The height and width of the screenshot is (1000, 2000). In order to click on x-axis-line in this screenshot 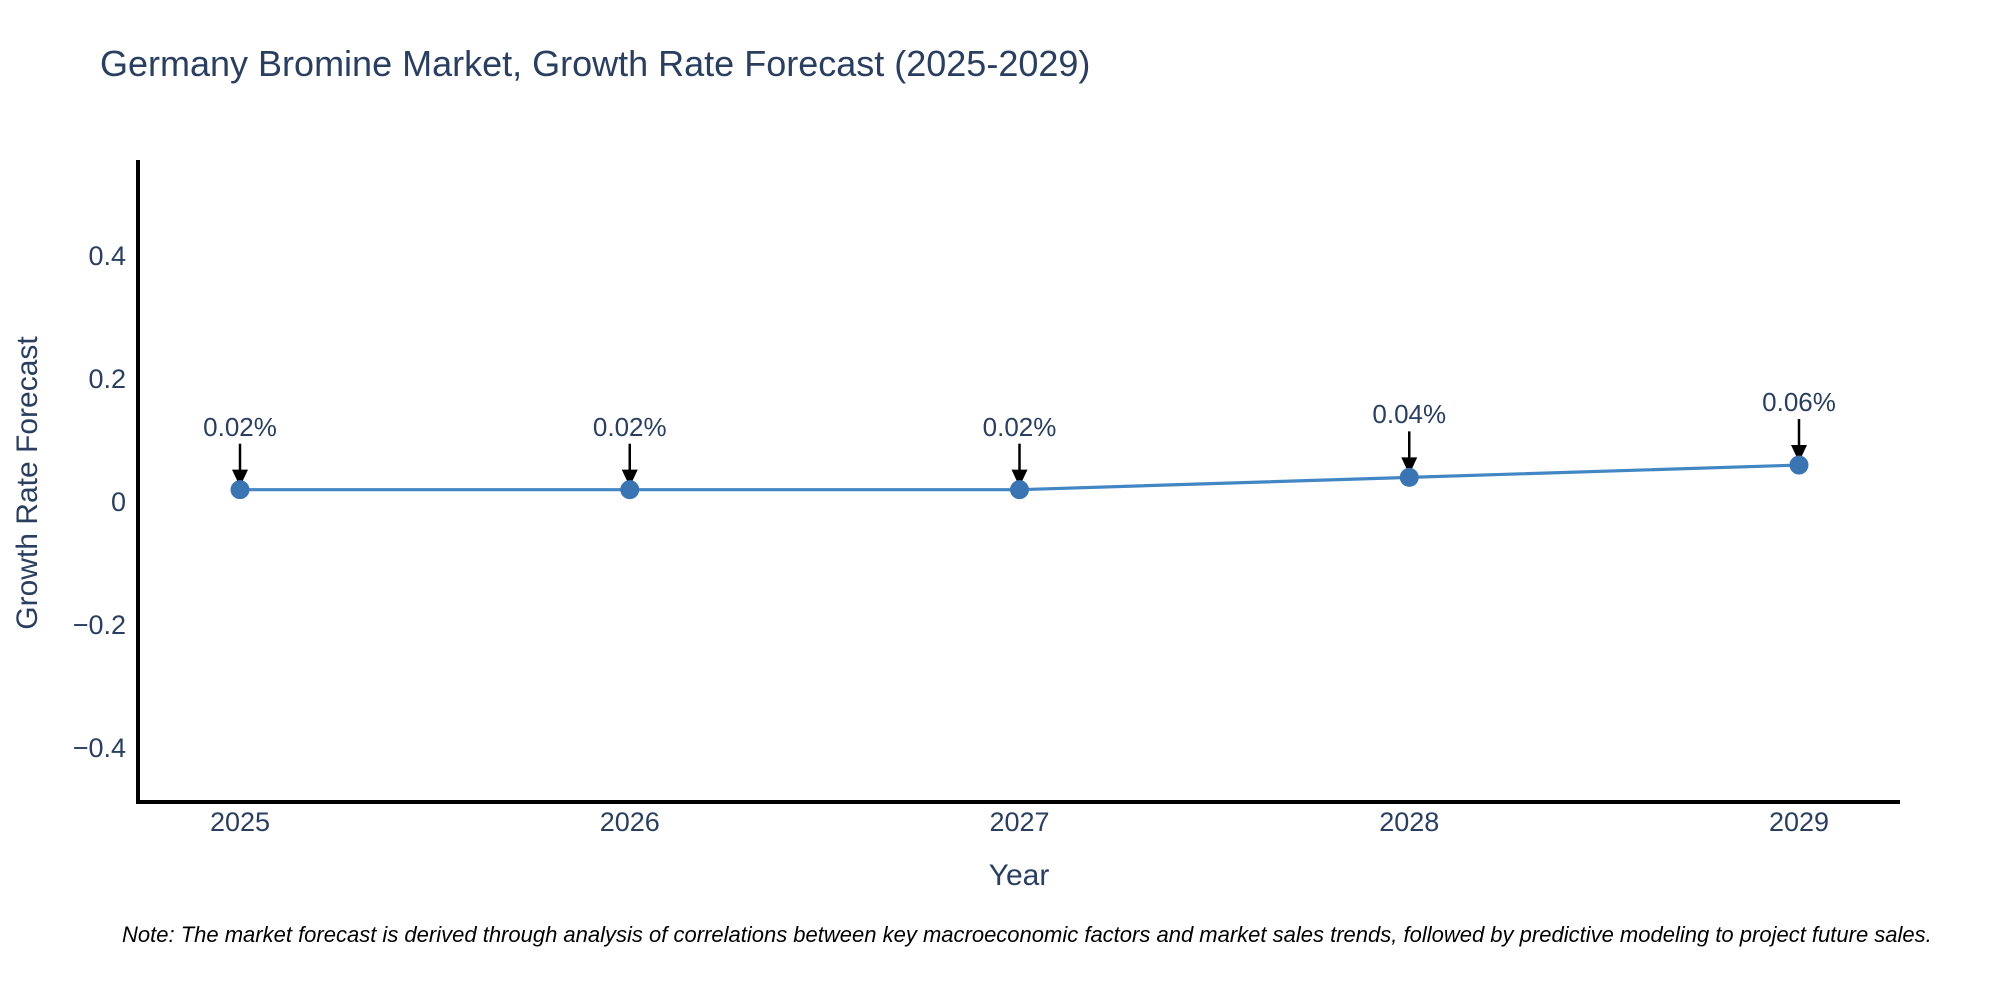, I will do `click(1018, 802)`.